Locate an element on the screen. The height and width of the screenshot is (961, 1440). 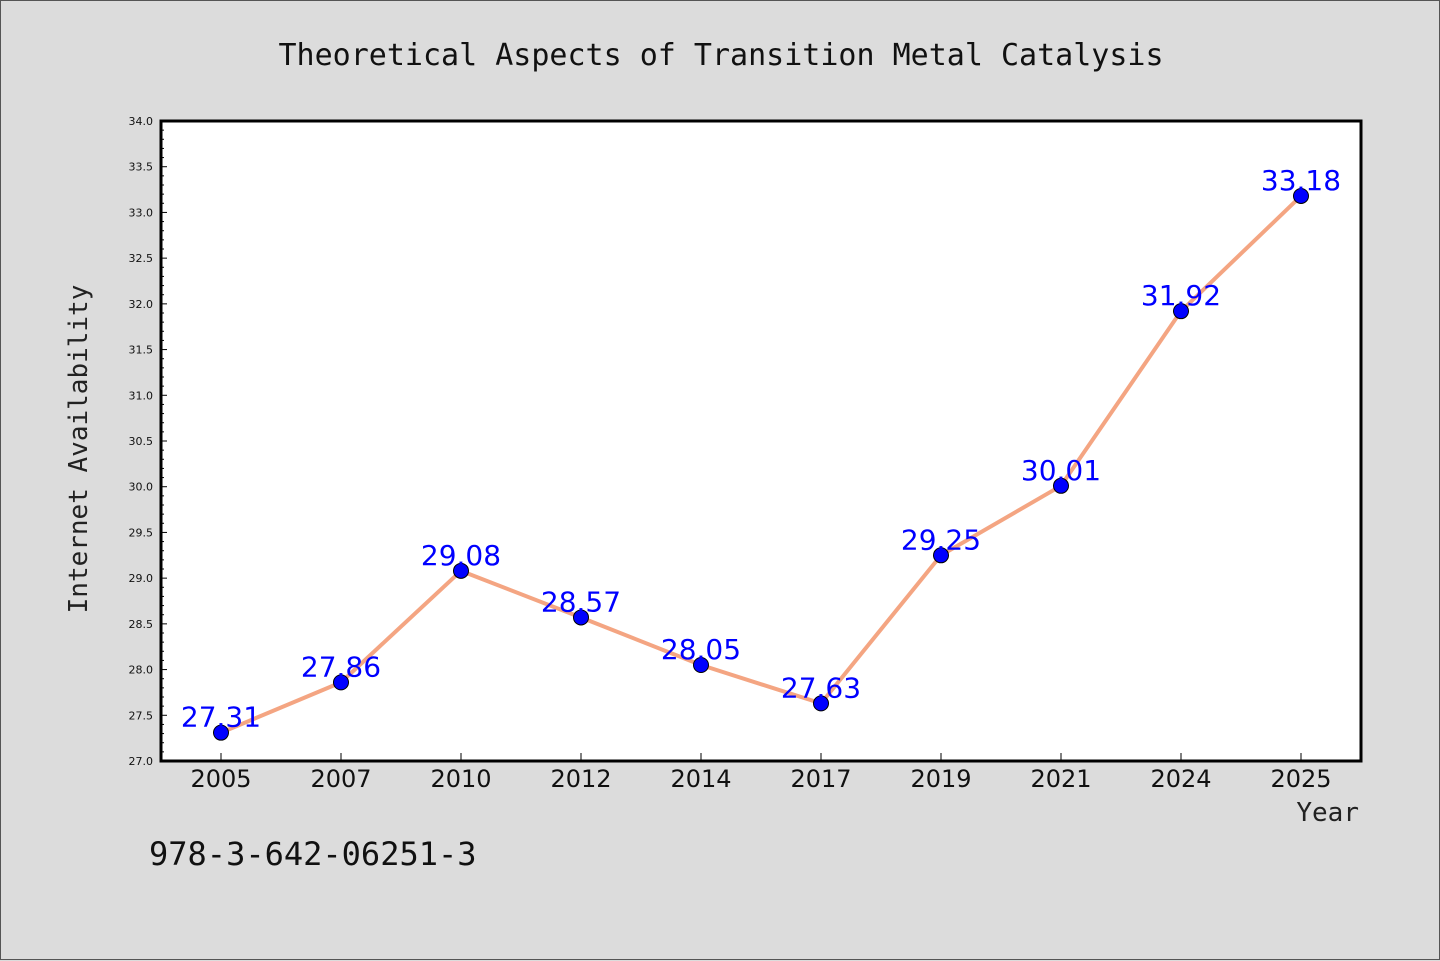
data-label: 30.01 is located at coordinates (1061, 470).